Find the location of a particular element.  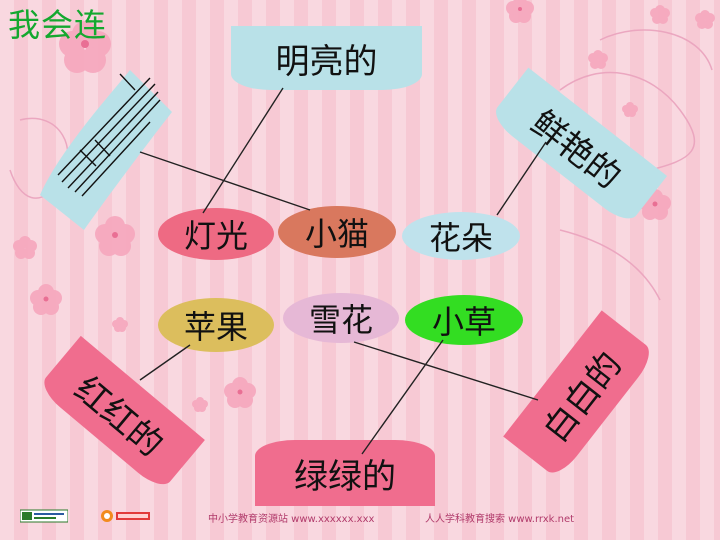

word-apple: 苹果 is located at coordinates (216, 325).